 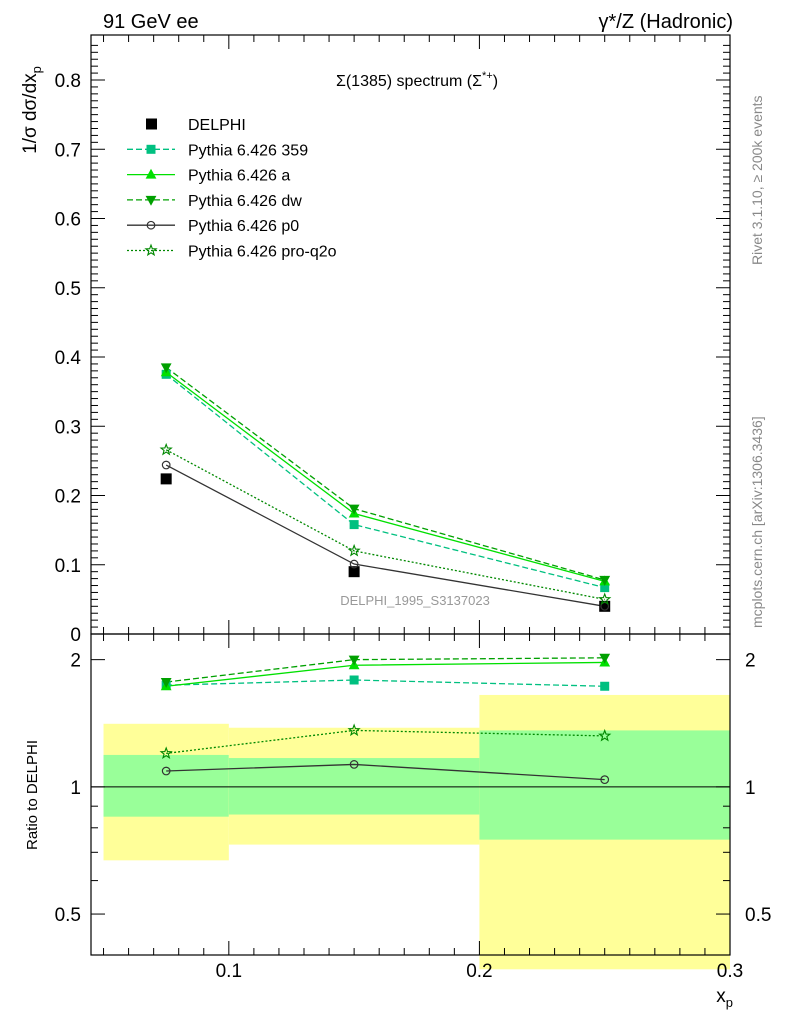 What do you see at coordinates (75, 788) in the screenshot?
I see `ratio-y-tick-label-left-1: 1` at bounding box center [75, 788].